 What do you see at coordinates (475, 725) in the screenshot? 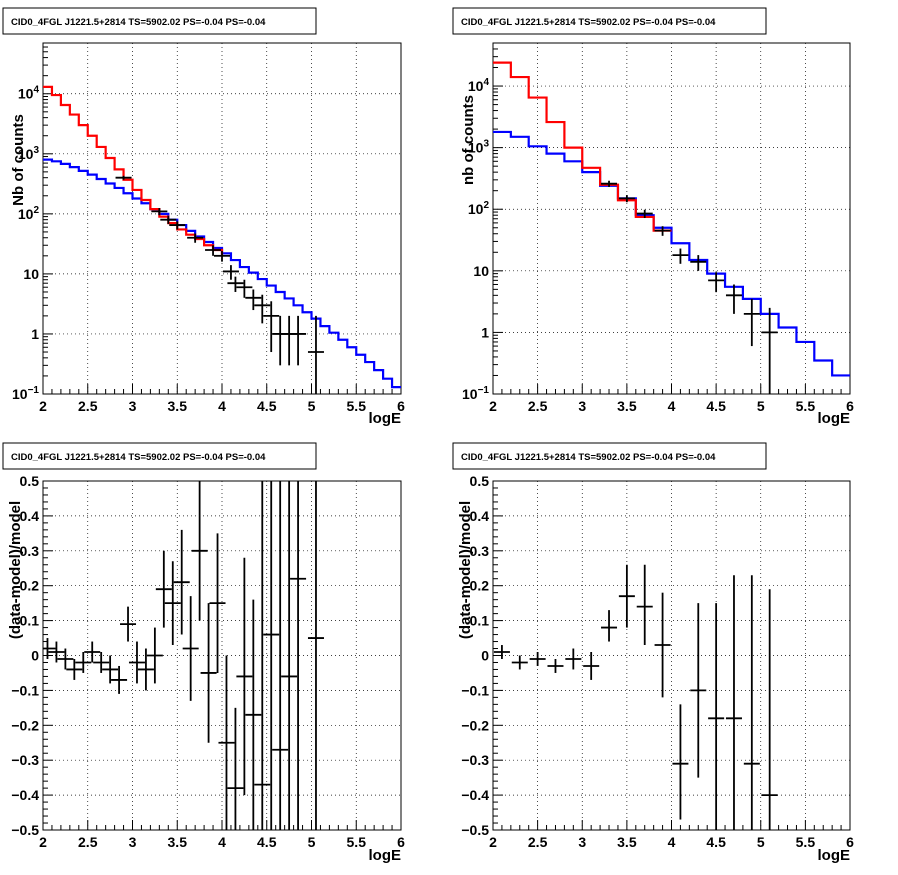
I see `y-tick-label: −0.2` at bounding box center [475, 725].